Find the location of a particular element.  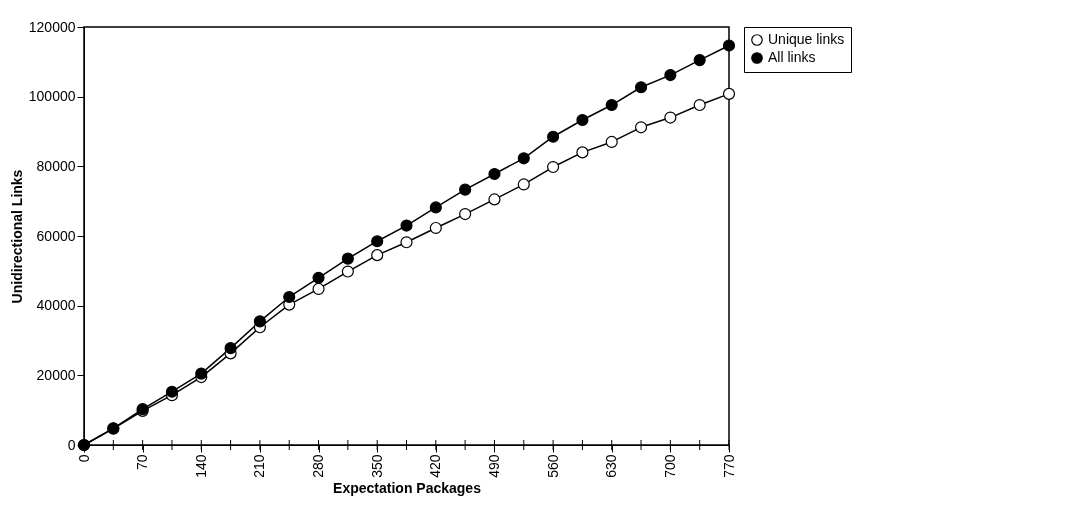

y-tick-label: 40000 is located at coordinates (56, 305).